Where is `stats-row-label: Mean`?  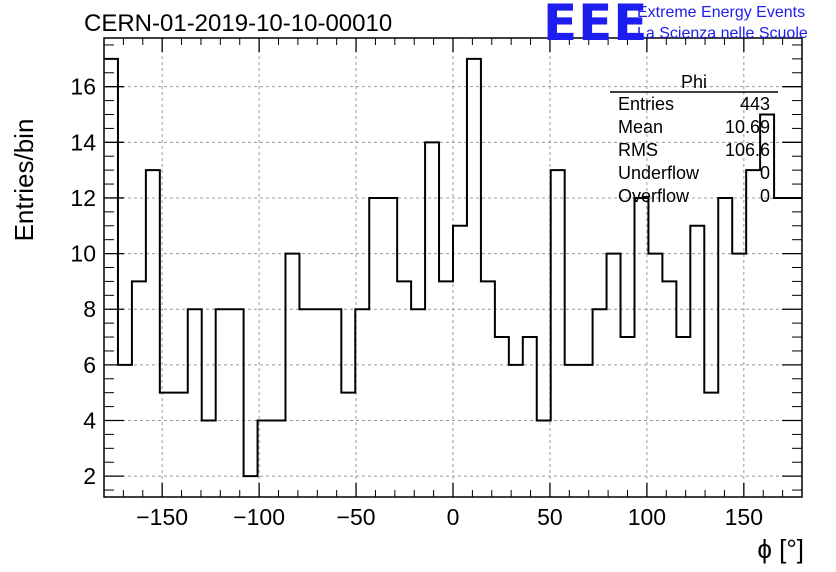
stats-row-label: Mean is located at coordinates (640, 127).